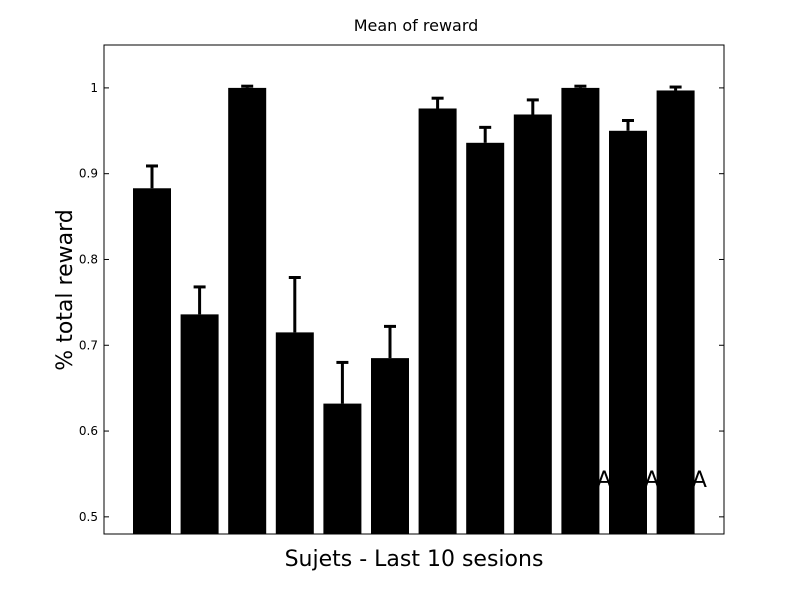 Image resolution: width=800 pixels, height=600 pixels. Describe the element at coordinates (416, 25) in the screenshot. I see `chart-title: Mean of reward` at that location.